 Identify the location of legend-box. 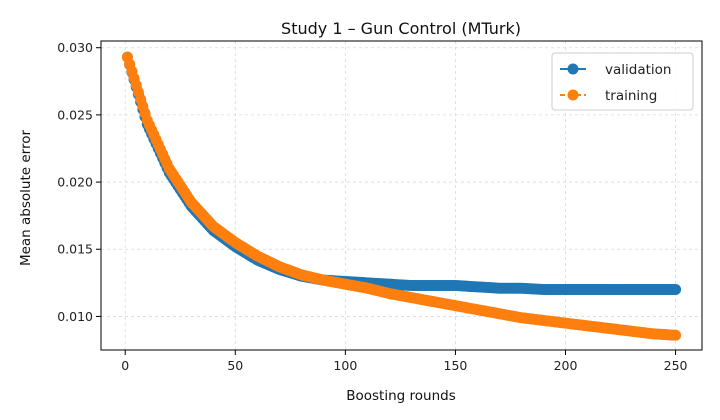
(622, 81).